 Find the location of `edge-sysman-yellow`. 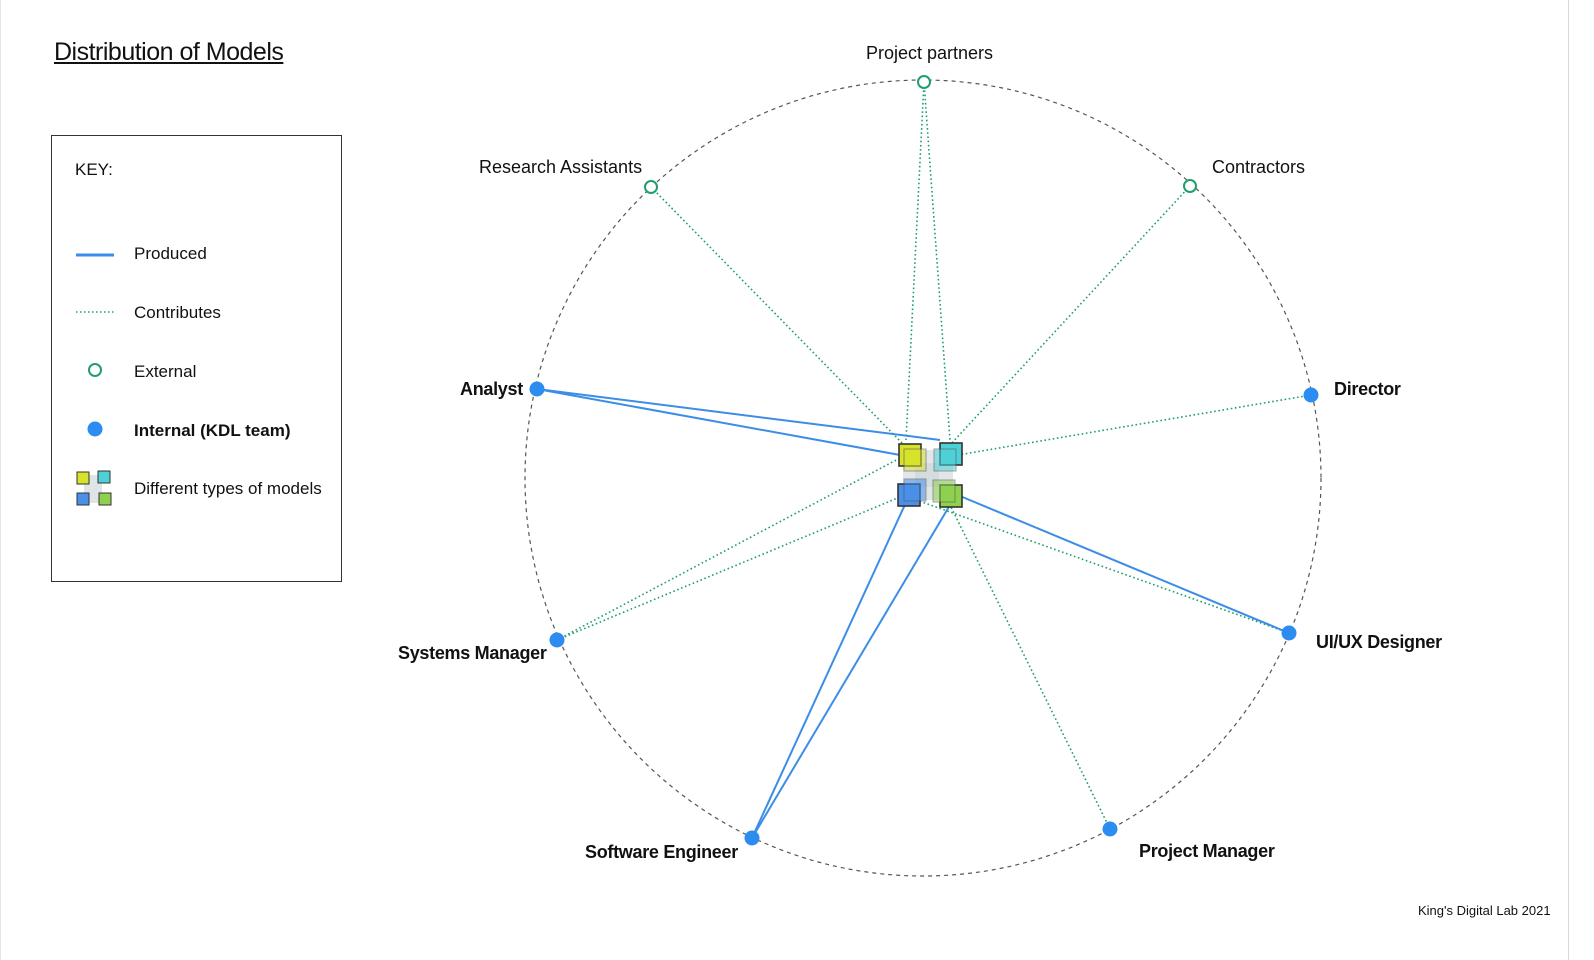

edge-sysman-yellow is located at coordinates (728, 549).